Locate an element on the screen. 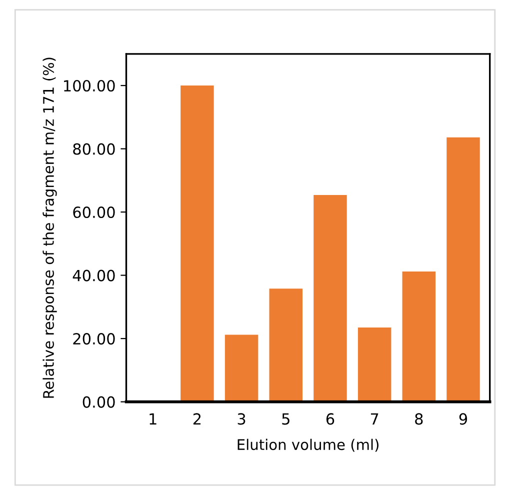  x-tick-label: 3 is located at coordinates (242, 419).